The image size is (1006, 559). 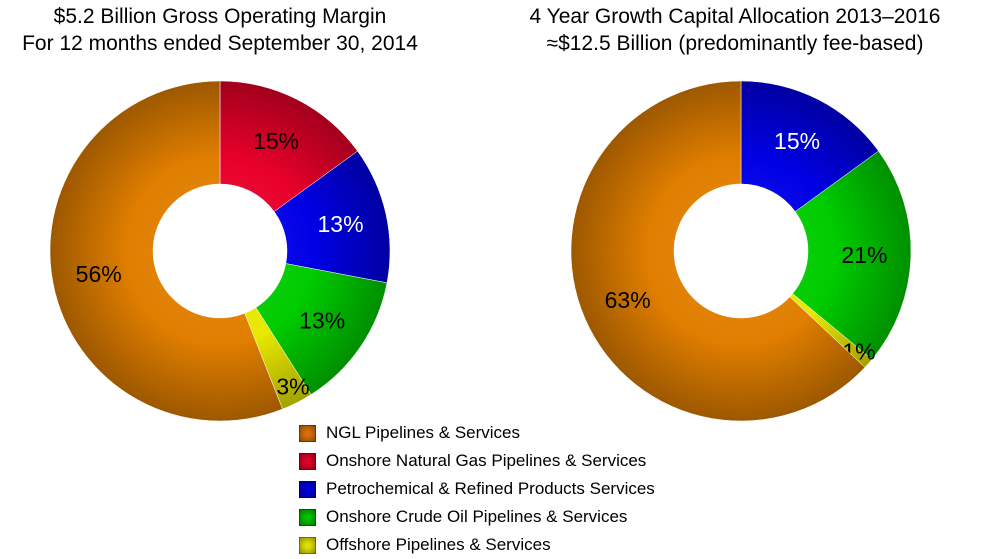 I want to click on left-label-onshore-natural-gas: 15%, so click(x=276, y=141).